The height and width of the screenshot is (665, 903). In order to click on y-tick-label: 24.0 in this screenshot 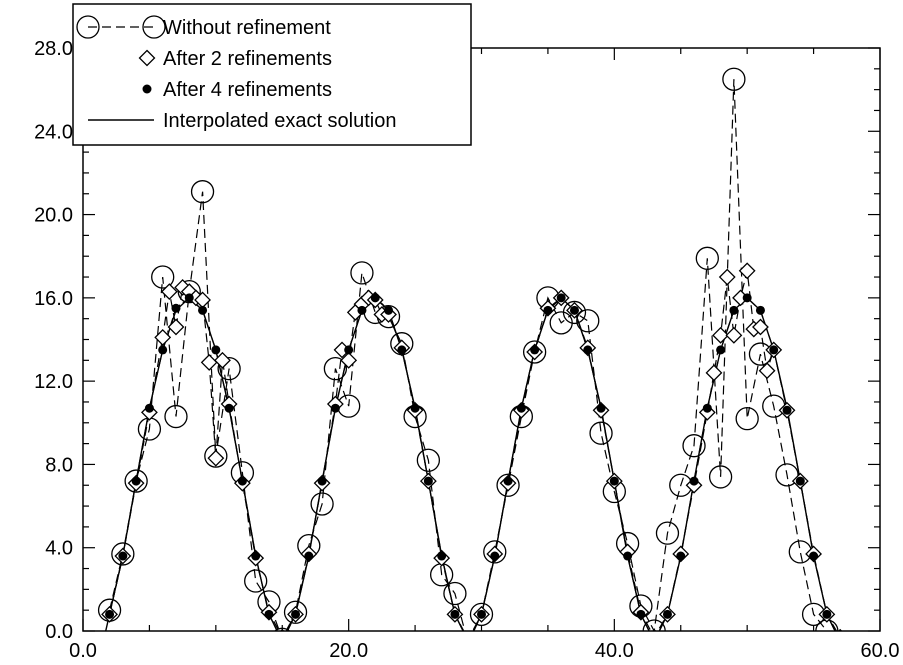, I will do `click(53, 132)`.